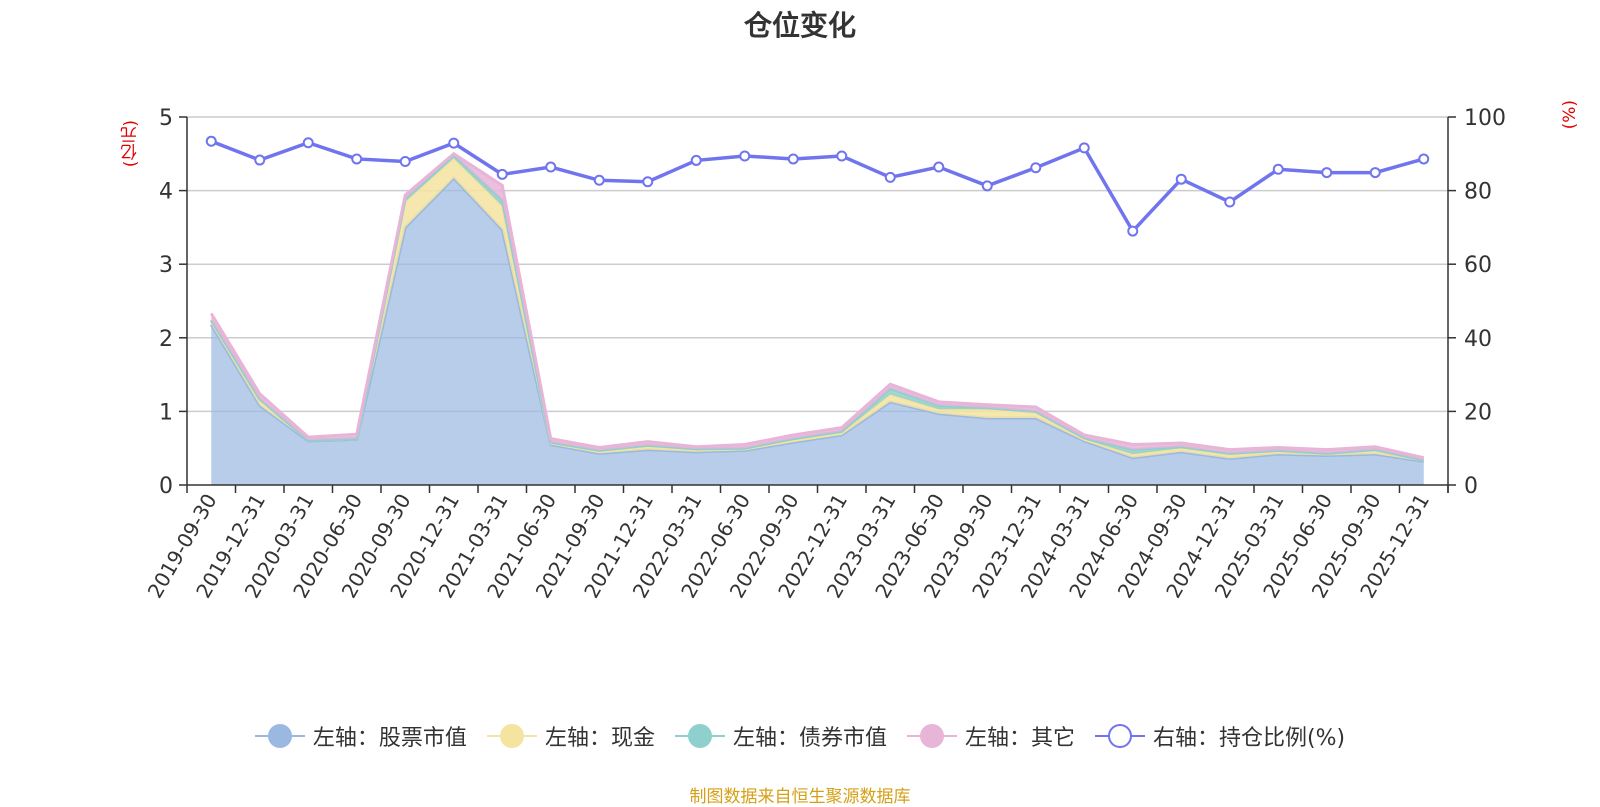  What do you see at coordinates (166, 486) in the screenshot?
I see `left-axis-tick-label: 0` at bounding box center [166, 486].